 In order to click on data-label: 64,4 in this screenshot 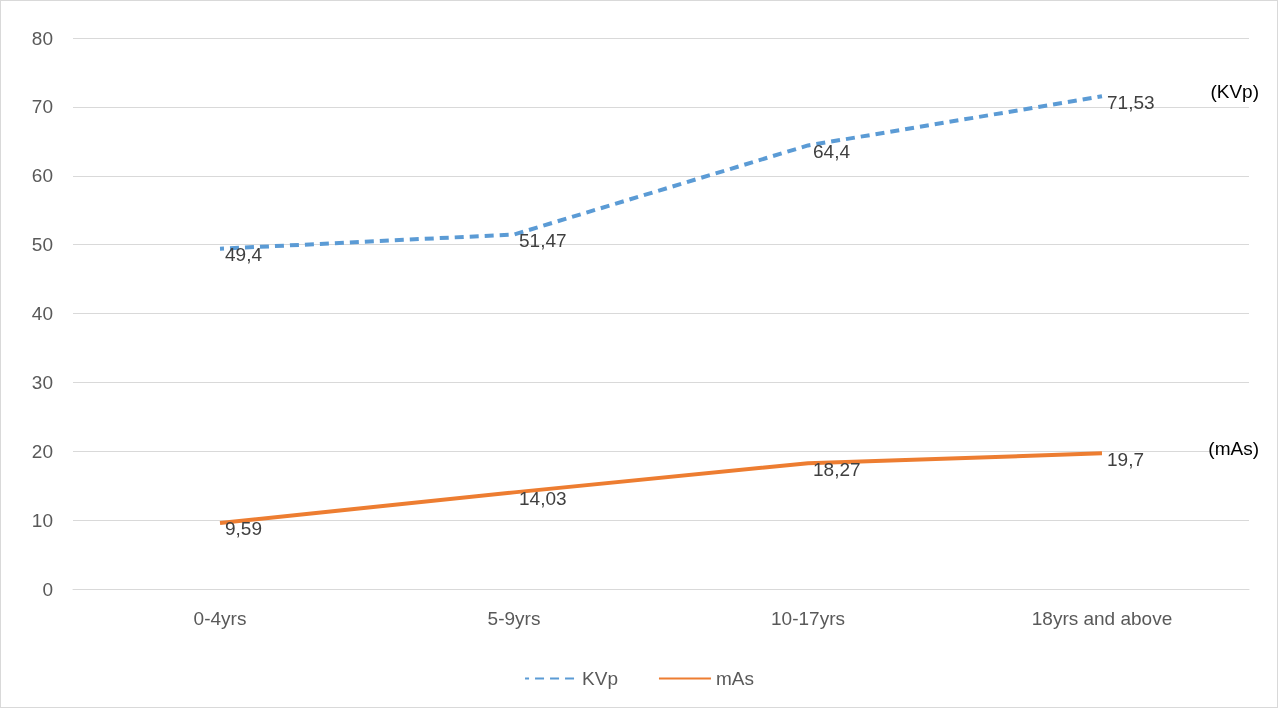, I will do `click(832, 151)`.